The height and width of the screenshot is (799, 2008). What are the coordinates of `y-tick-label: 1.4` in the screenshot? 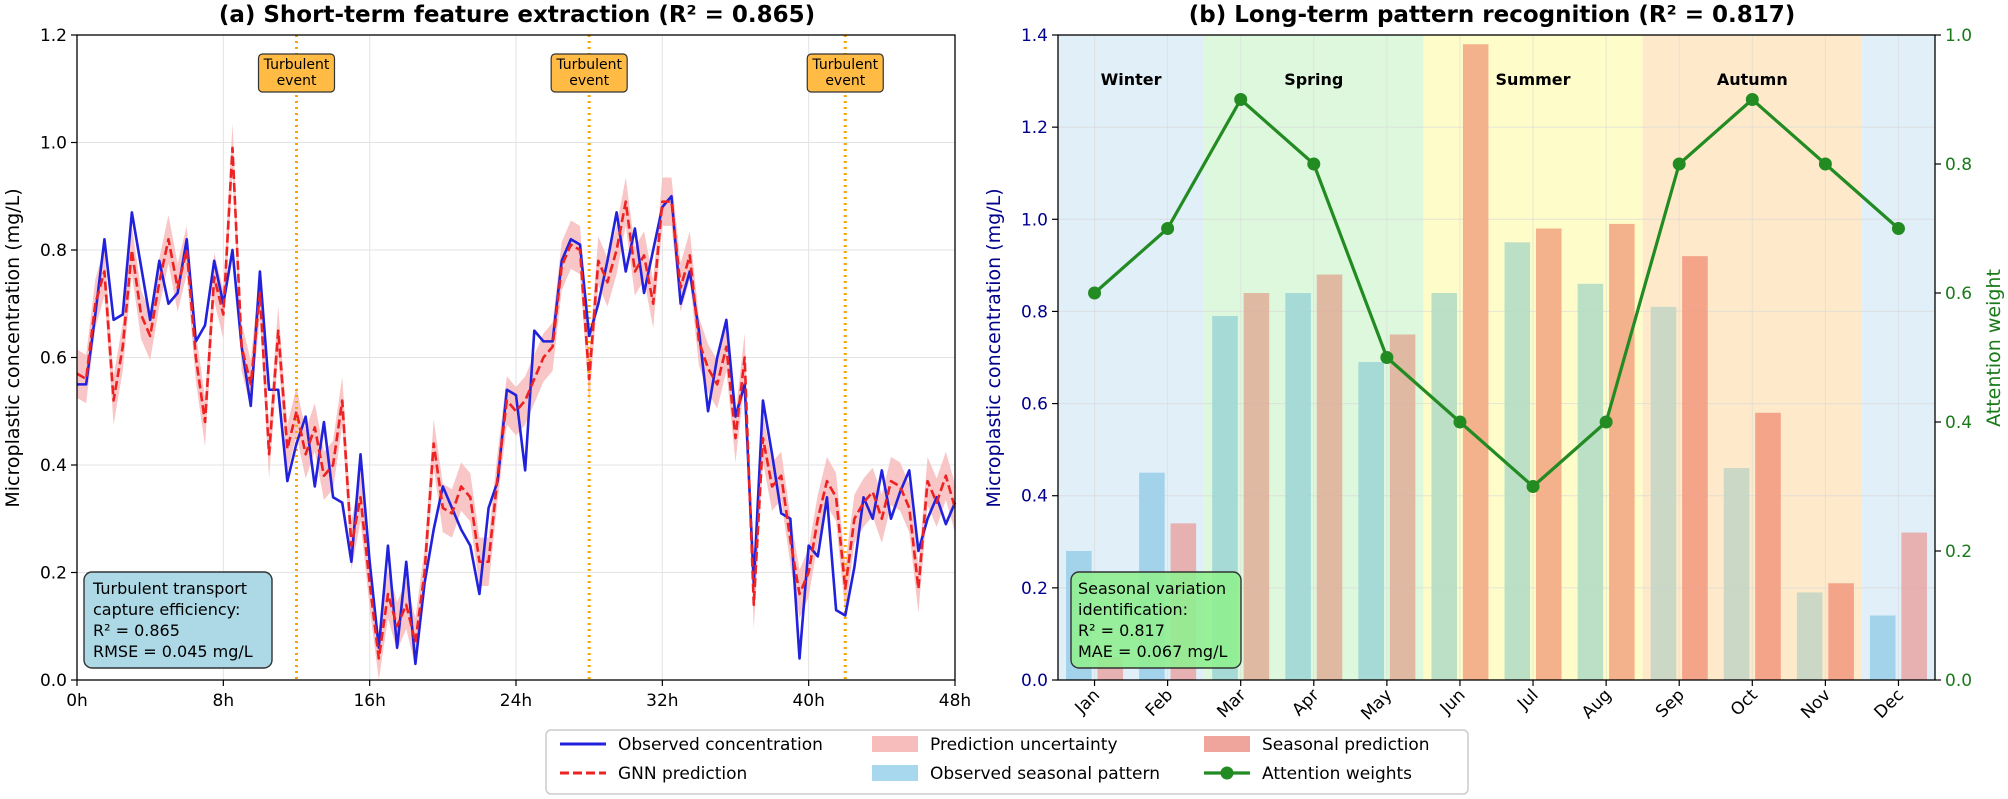 It's located at (1034, 36).